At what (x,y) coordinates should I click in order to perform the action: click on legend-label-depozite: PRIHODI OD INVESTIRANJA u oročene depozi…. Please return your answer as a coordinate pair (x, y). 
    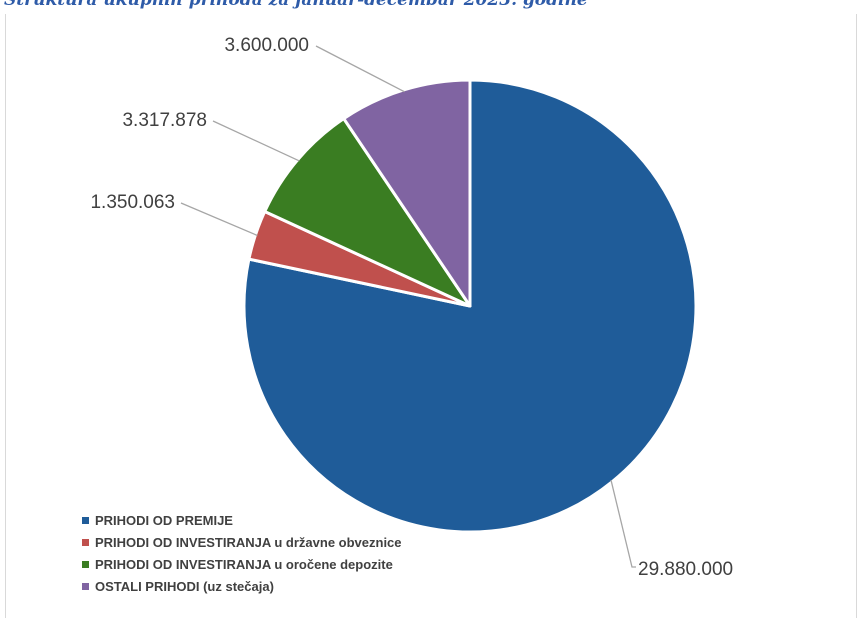
    Looking at the image, I should click on (244, 564).